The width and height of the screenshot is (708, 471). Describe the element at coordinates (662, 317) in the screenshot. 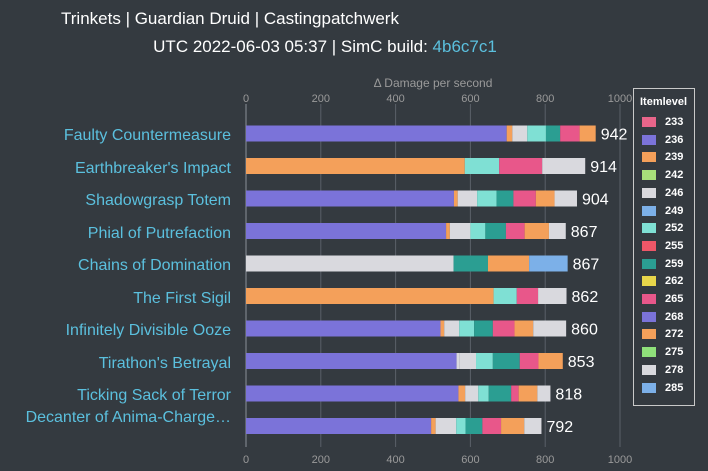

I see `legend-item: 268` at that location.